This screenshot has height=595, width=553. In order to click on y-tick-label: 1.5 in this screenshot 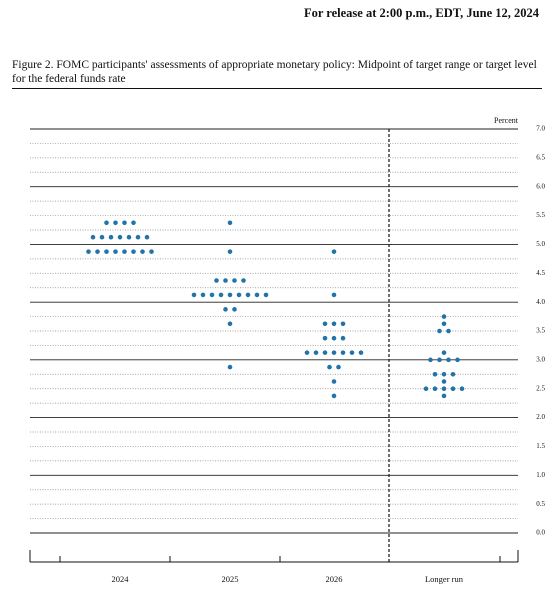, I will do `click(540, 446)`.